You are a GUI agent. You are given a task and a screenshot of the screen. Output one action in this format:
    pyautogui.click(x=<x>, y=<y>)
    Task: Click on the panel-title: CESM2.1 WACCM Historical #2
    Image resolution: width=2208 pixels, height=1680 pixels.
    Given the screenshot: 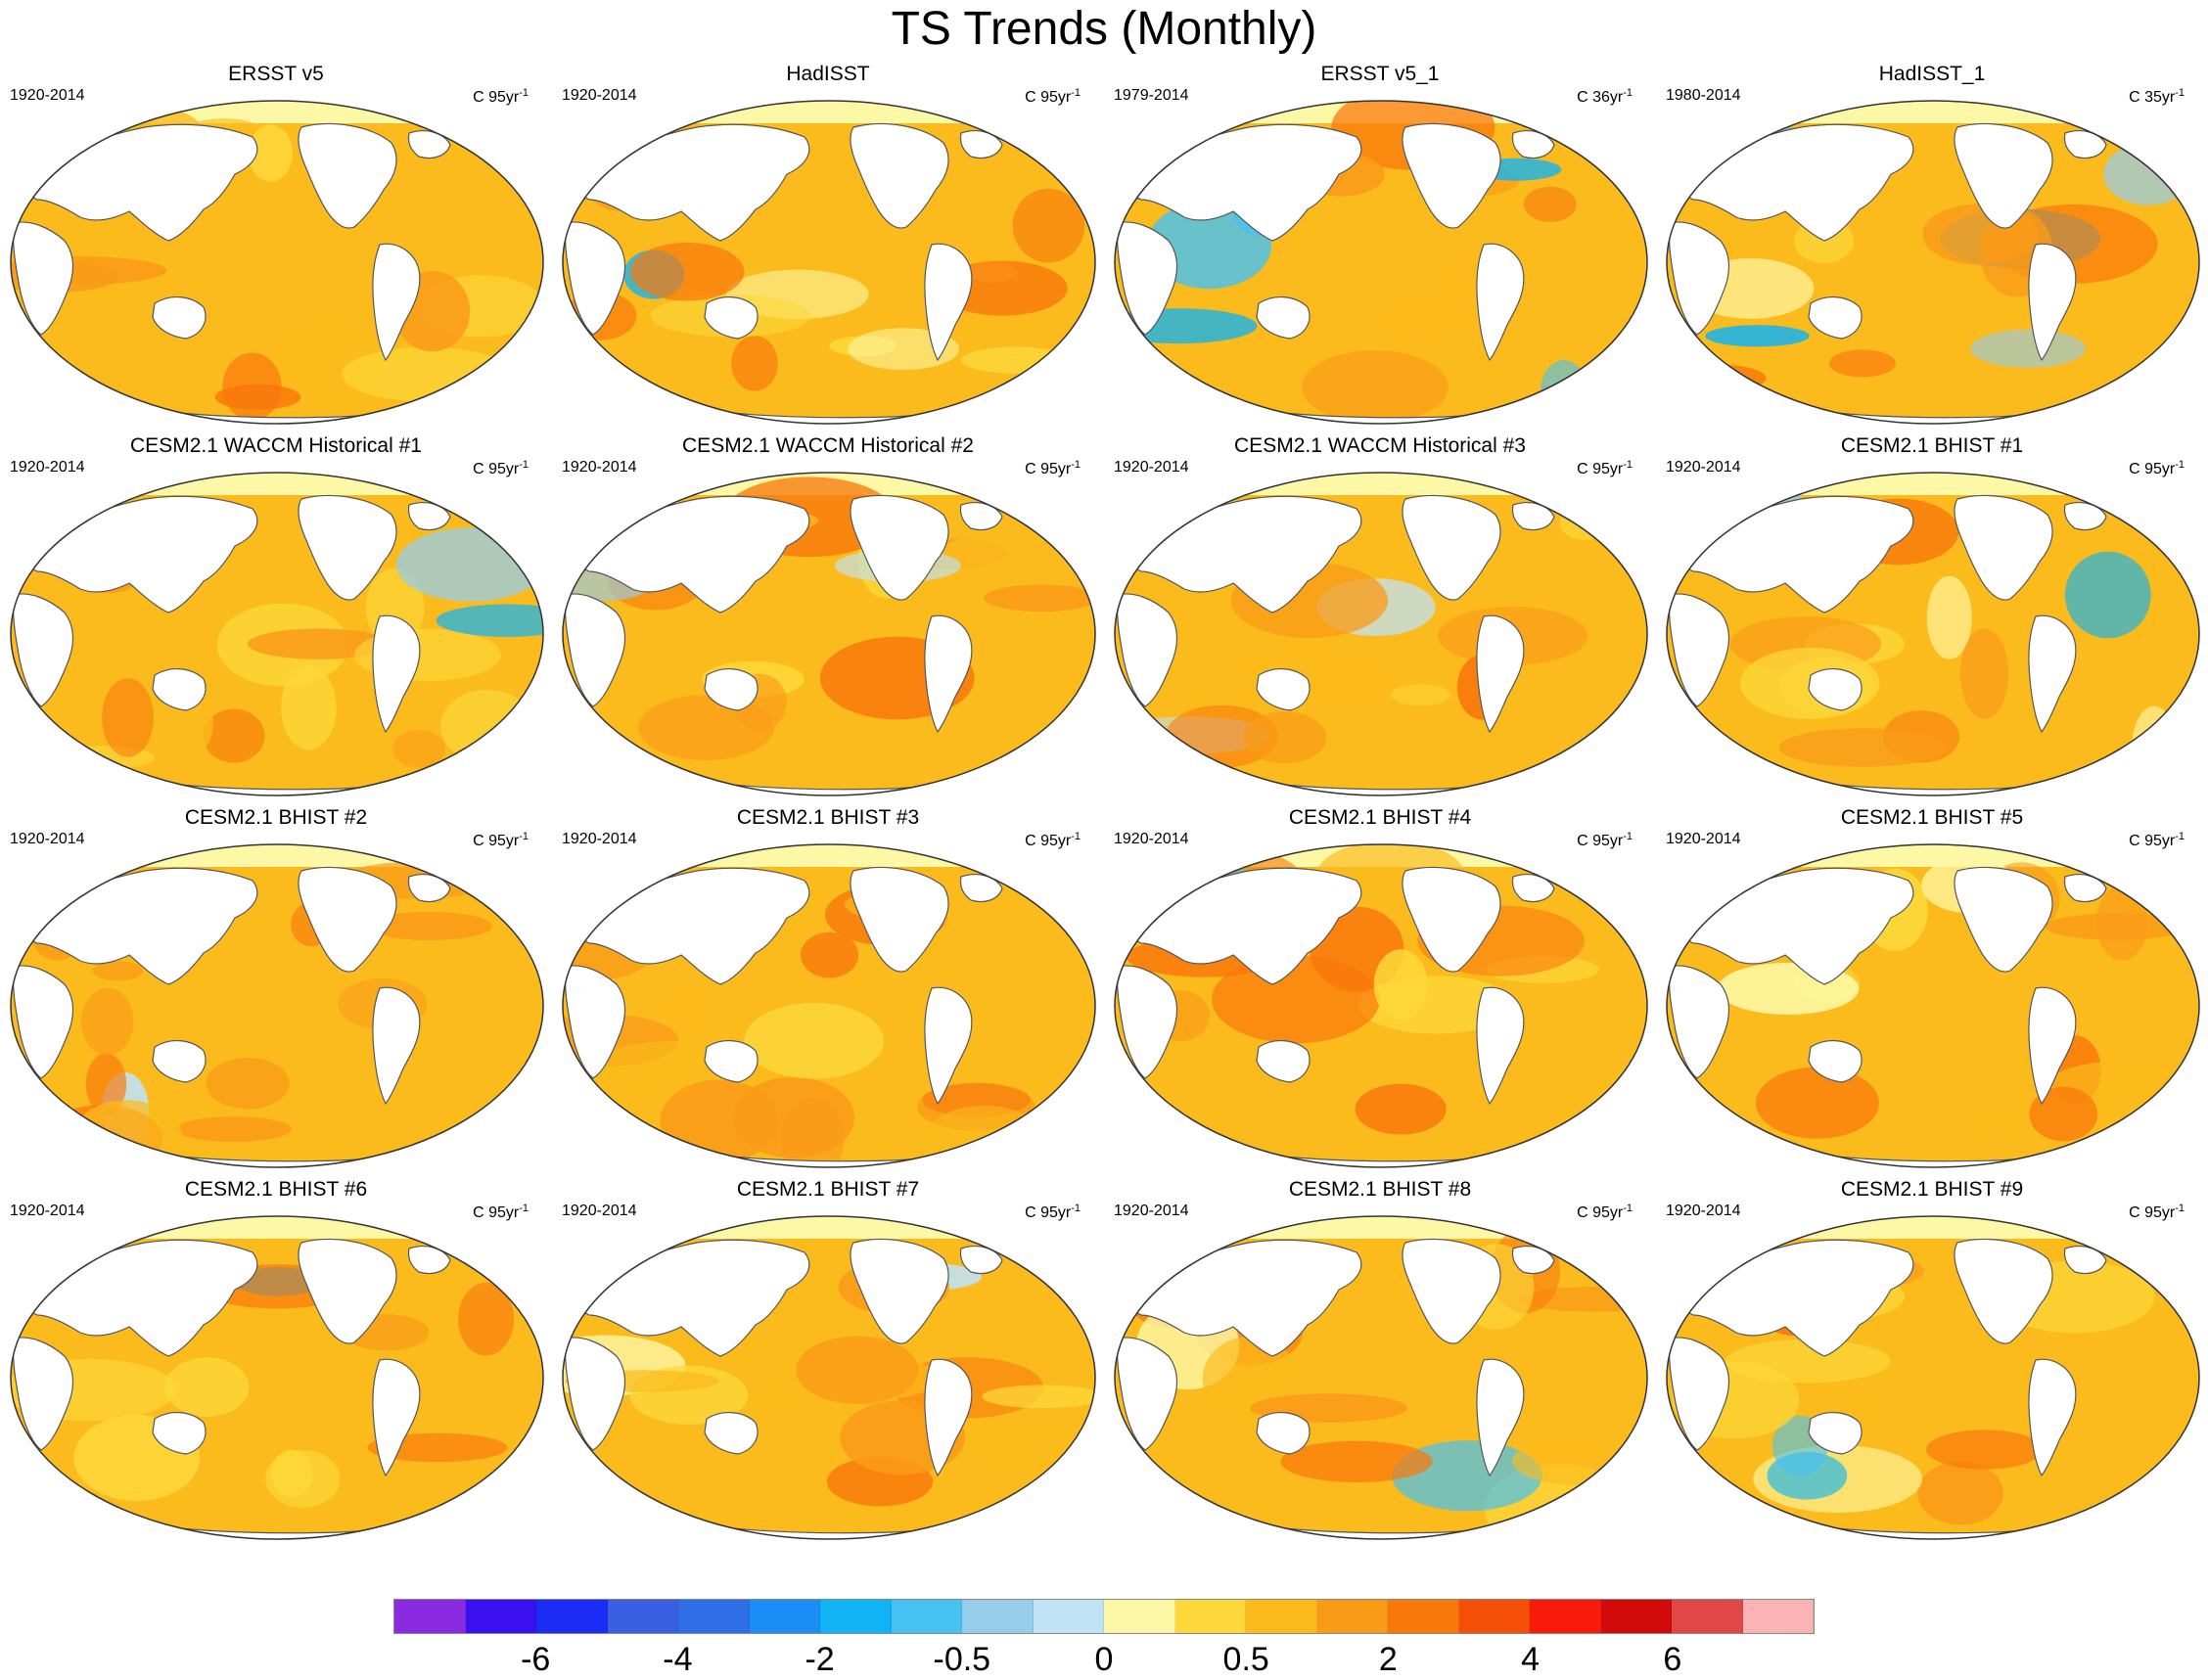 What is the action you would take?
    pyautogui.click(x=828, y=445)
    